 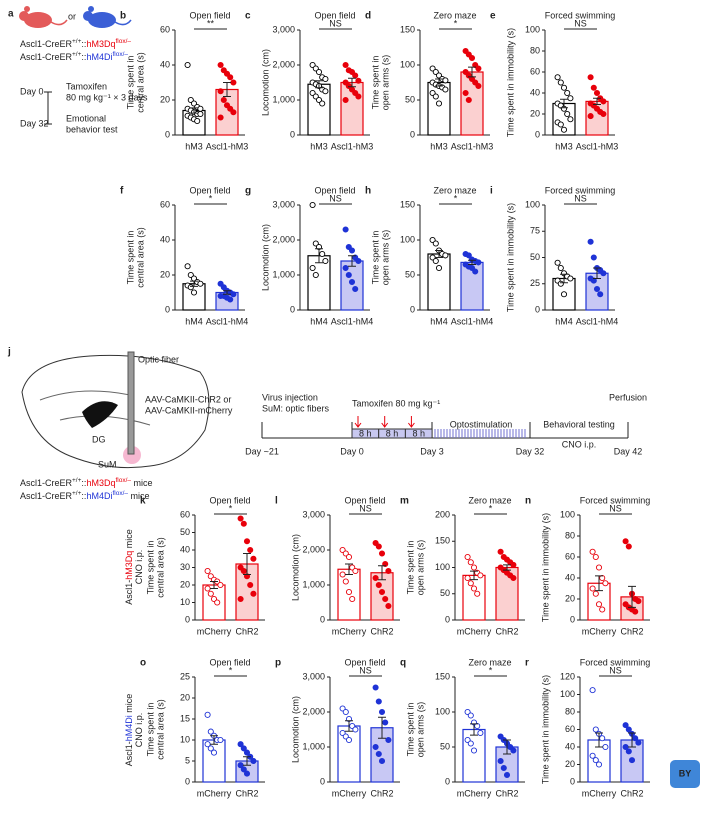 What do you see at coordinates (535, 283) in the screenshot?
I see `y-tick-label: 25` at bounding box center [535, 283].